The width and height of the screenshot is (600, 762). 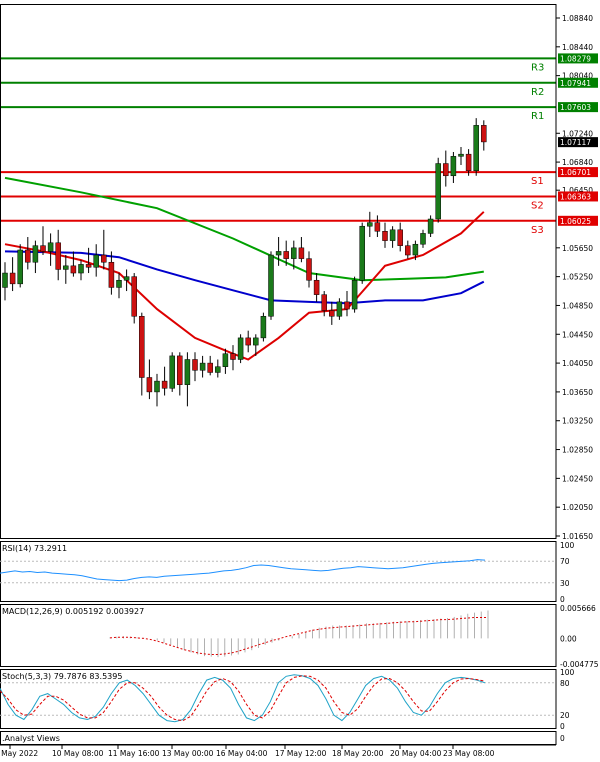 What do you see at coordinates (567, 672) in the screenshot?
I see `stoch-level-label: 100` at bounding box center [567, 672].